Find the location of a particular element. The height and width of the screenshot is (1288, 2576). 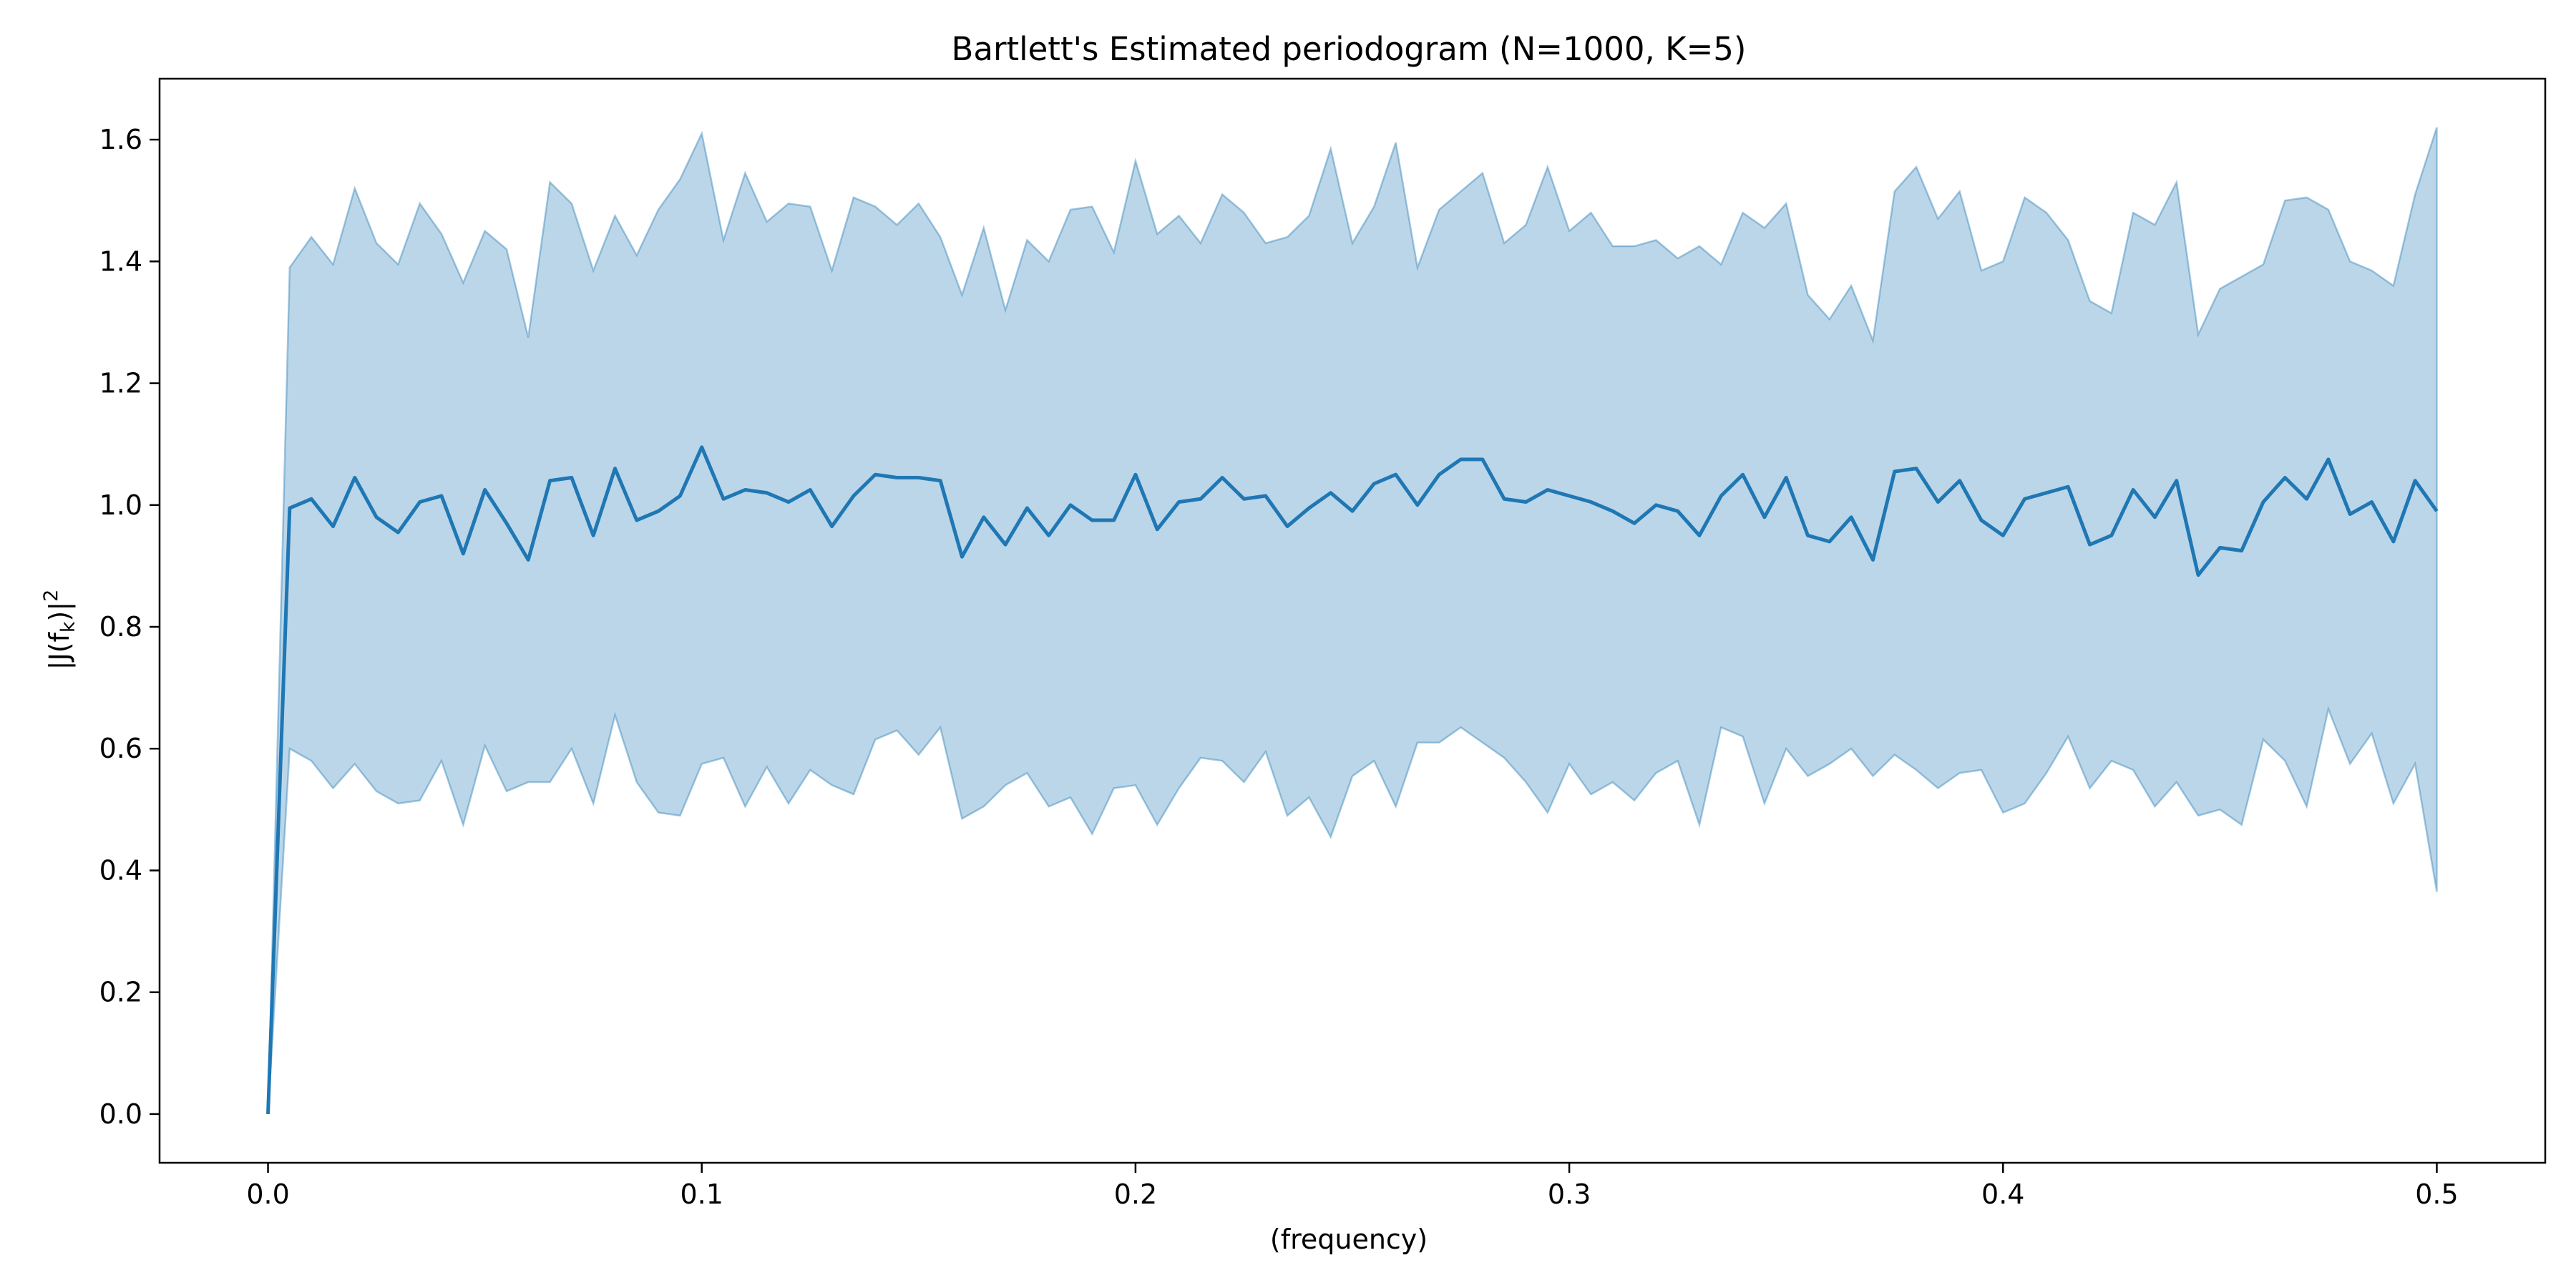

x-tick-label: 0.3 is located at coordinates (1569, 1194).